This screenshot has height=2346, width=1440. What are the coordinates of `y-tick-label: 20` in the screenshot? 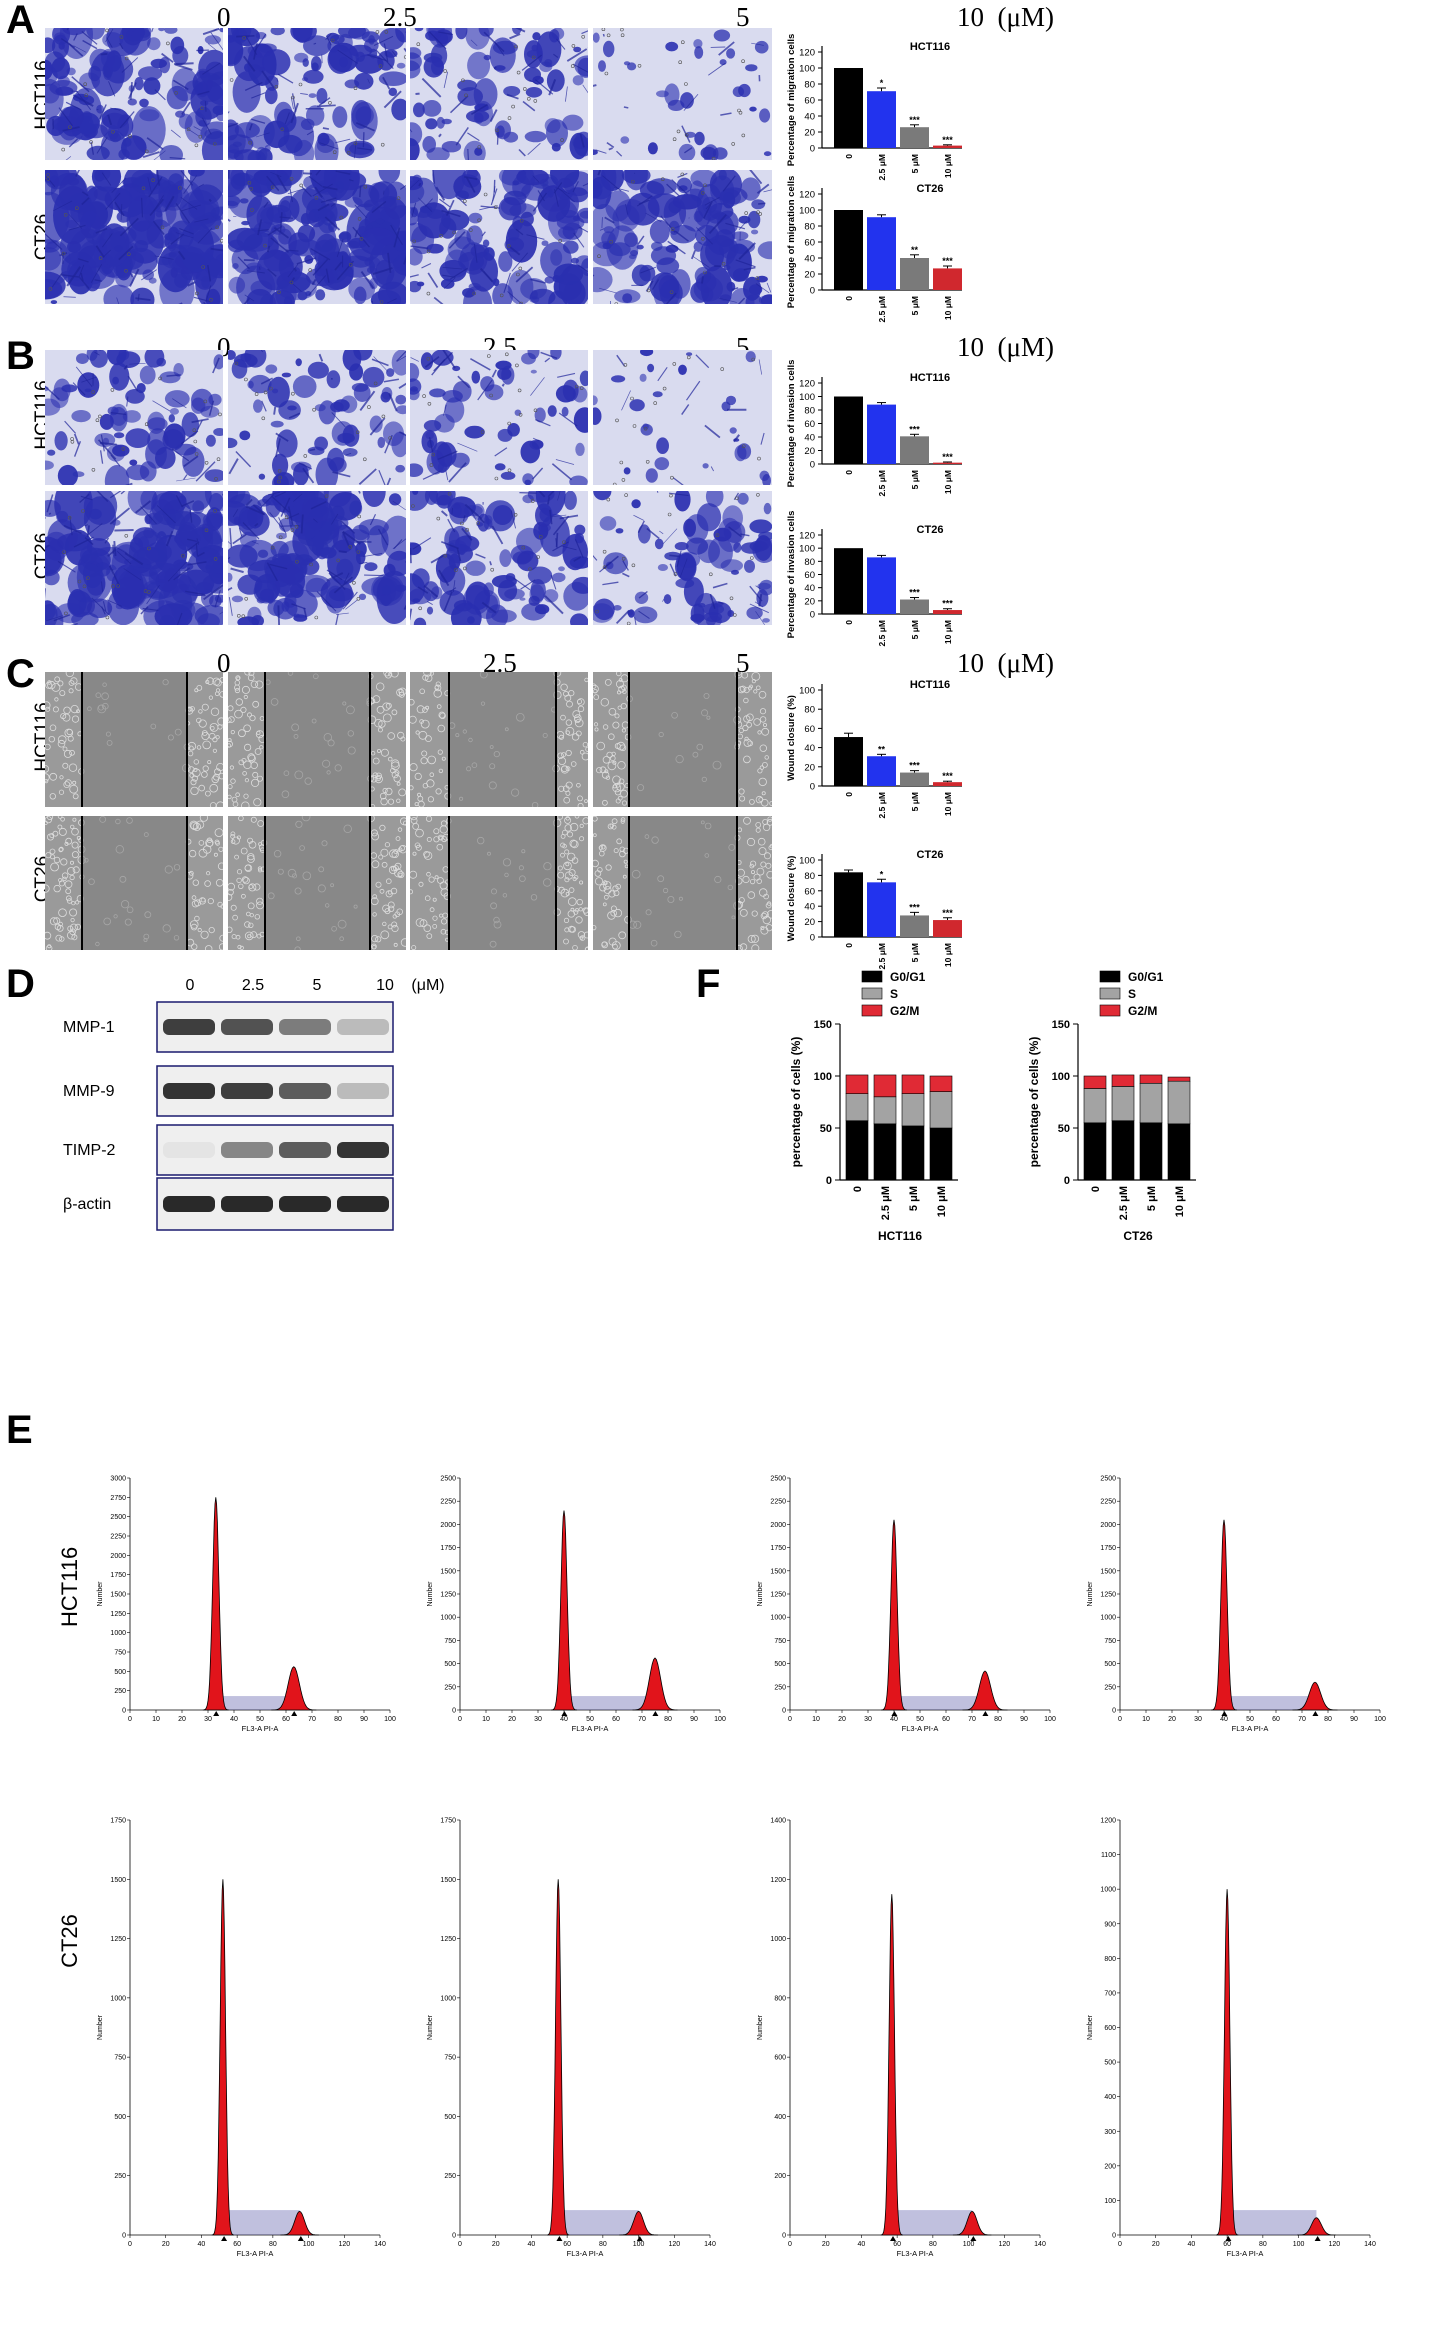 It's located at (809, 451).